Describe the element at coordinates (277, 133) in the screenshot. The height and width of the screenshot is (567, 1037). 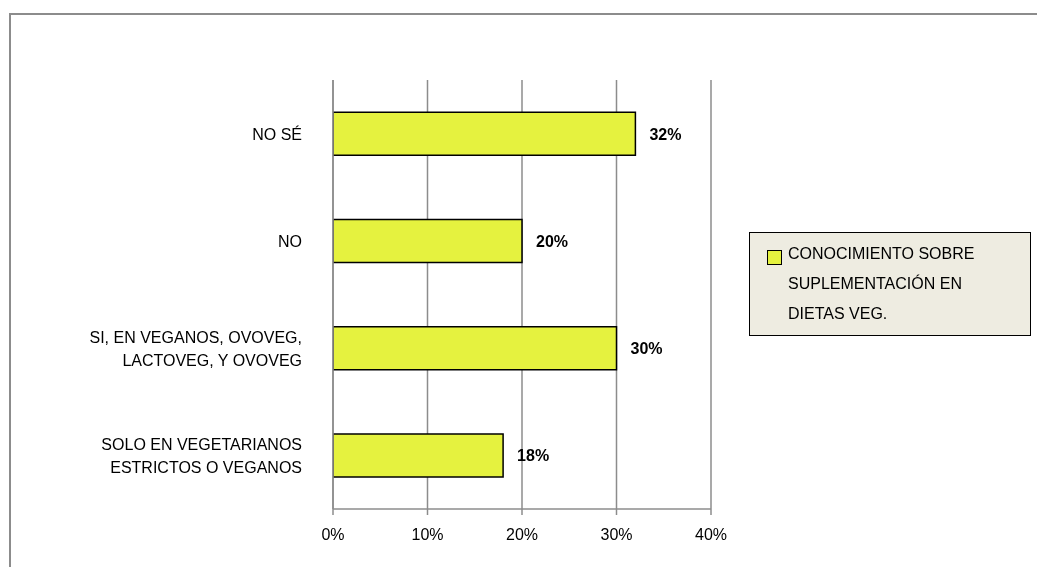
I see `y-tick-label: NO SÉ` at that location.